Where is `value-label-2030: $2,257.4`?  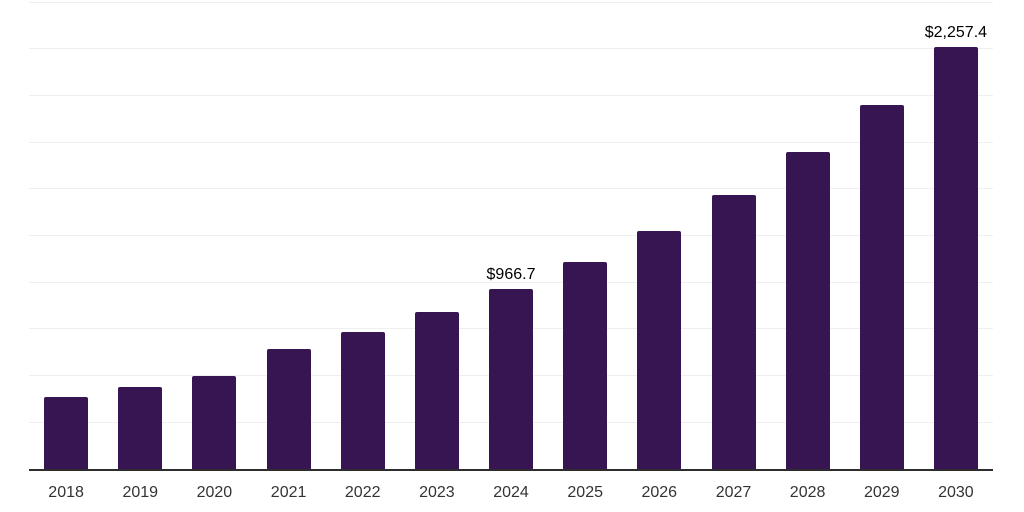
value-label-2030: $2,257.4 is located at coordinates (956, 33).